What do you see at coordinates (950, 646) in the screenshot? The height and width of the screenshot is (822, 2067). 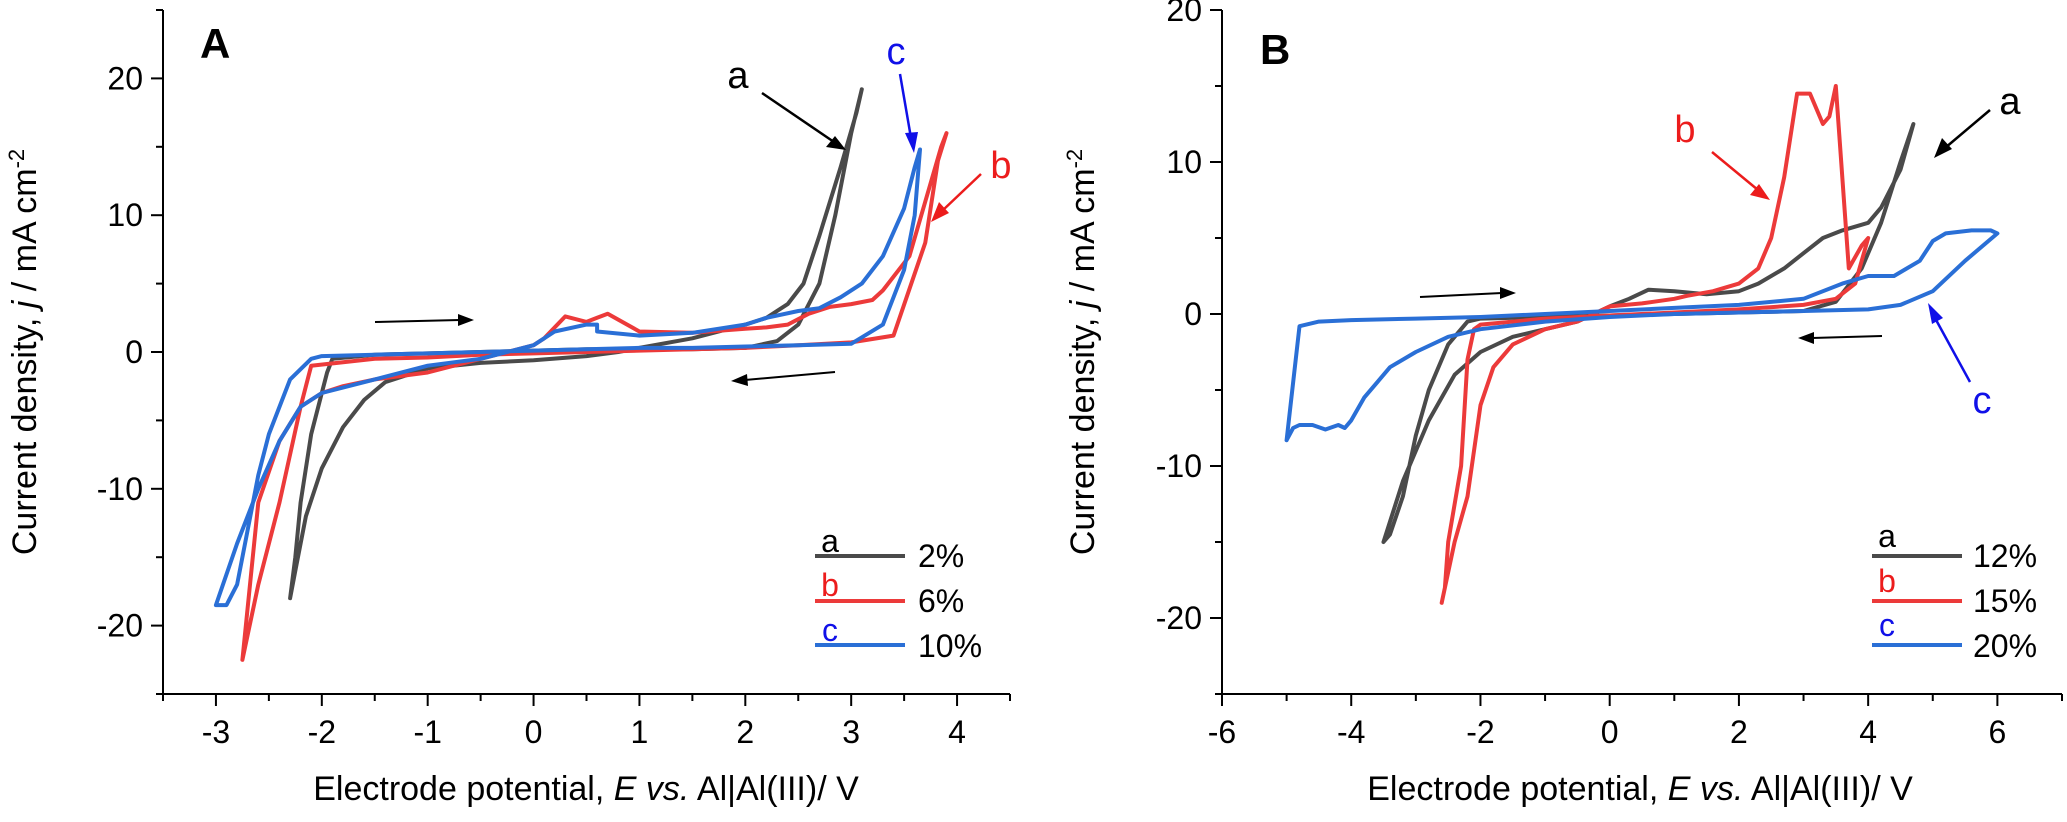 I see `legend-label-c: 10%` at bounding box center [950, 646].